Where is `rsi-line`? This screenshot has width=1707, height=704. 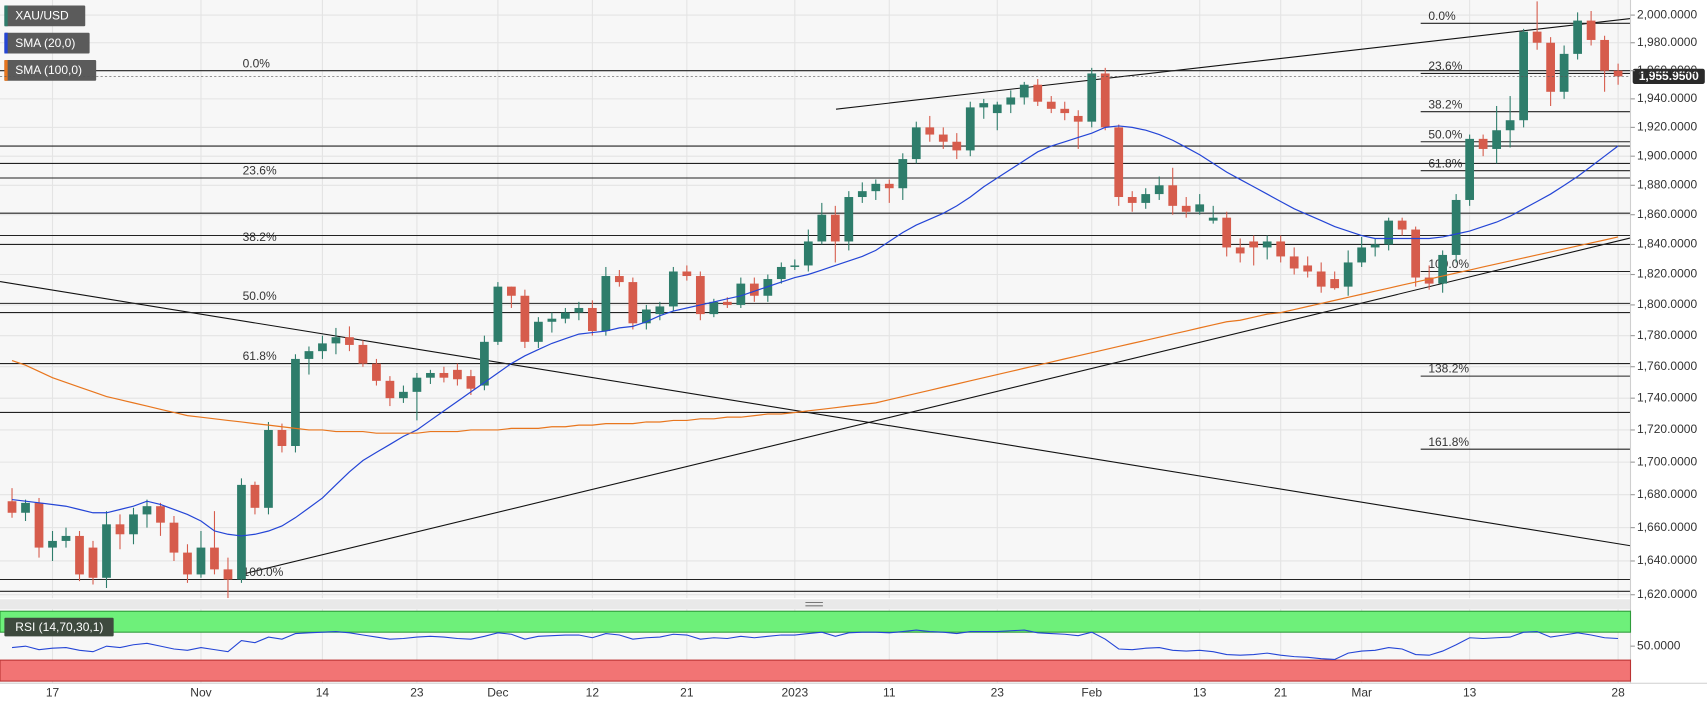 rsi-line is located at coordinates (815, 645).